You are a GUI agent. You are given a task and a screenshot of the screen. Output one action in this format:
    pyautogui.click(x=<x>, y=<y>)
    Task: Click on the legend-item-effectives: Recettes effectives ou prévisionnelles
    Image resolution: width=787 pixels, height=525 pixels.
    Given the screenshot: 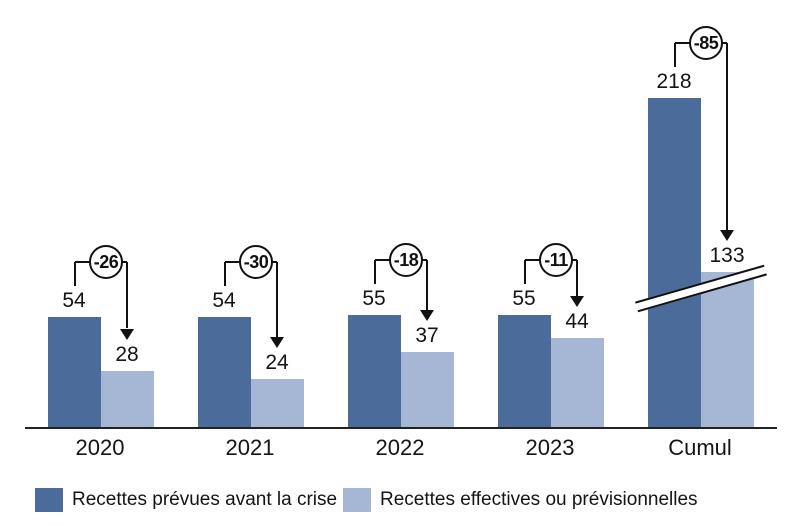 What is the action you would take?
    pyautogui.click(x=520, y=500)
    